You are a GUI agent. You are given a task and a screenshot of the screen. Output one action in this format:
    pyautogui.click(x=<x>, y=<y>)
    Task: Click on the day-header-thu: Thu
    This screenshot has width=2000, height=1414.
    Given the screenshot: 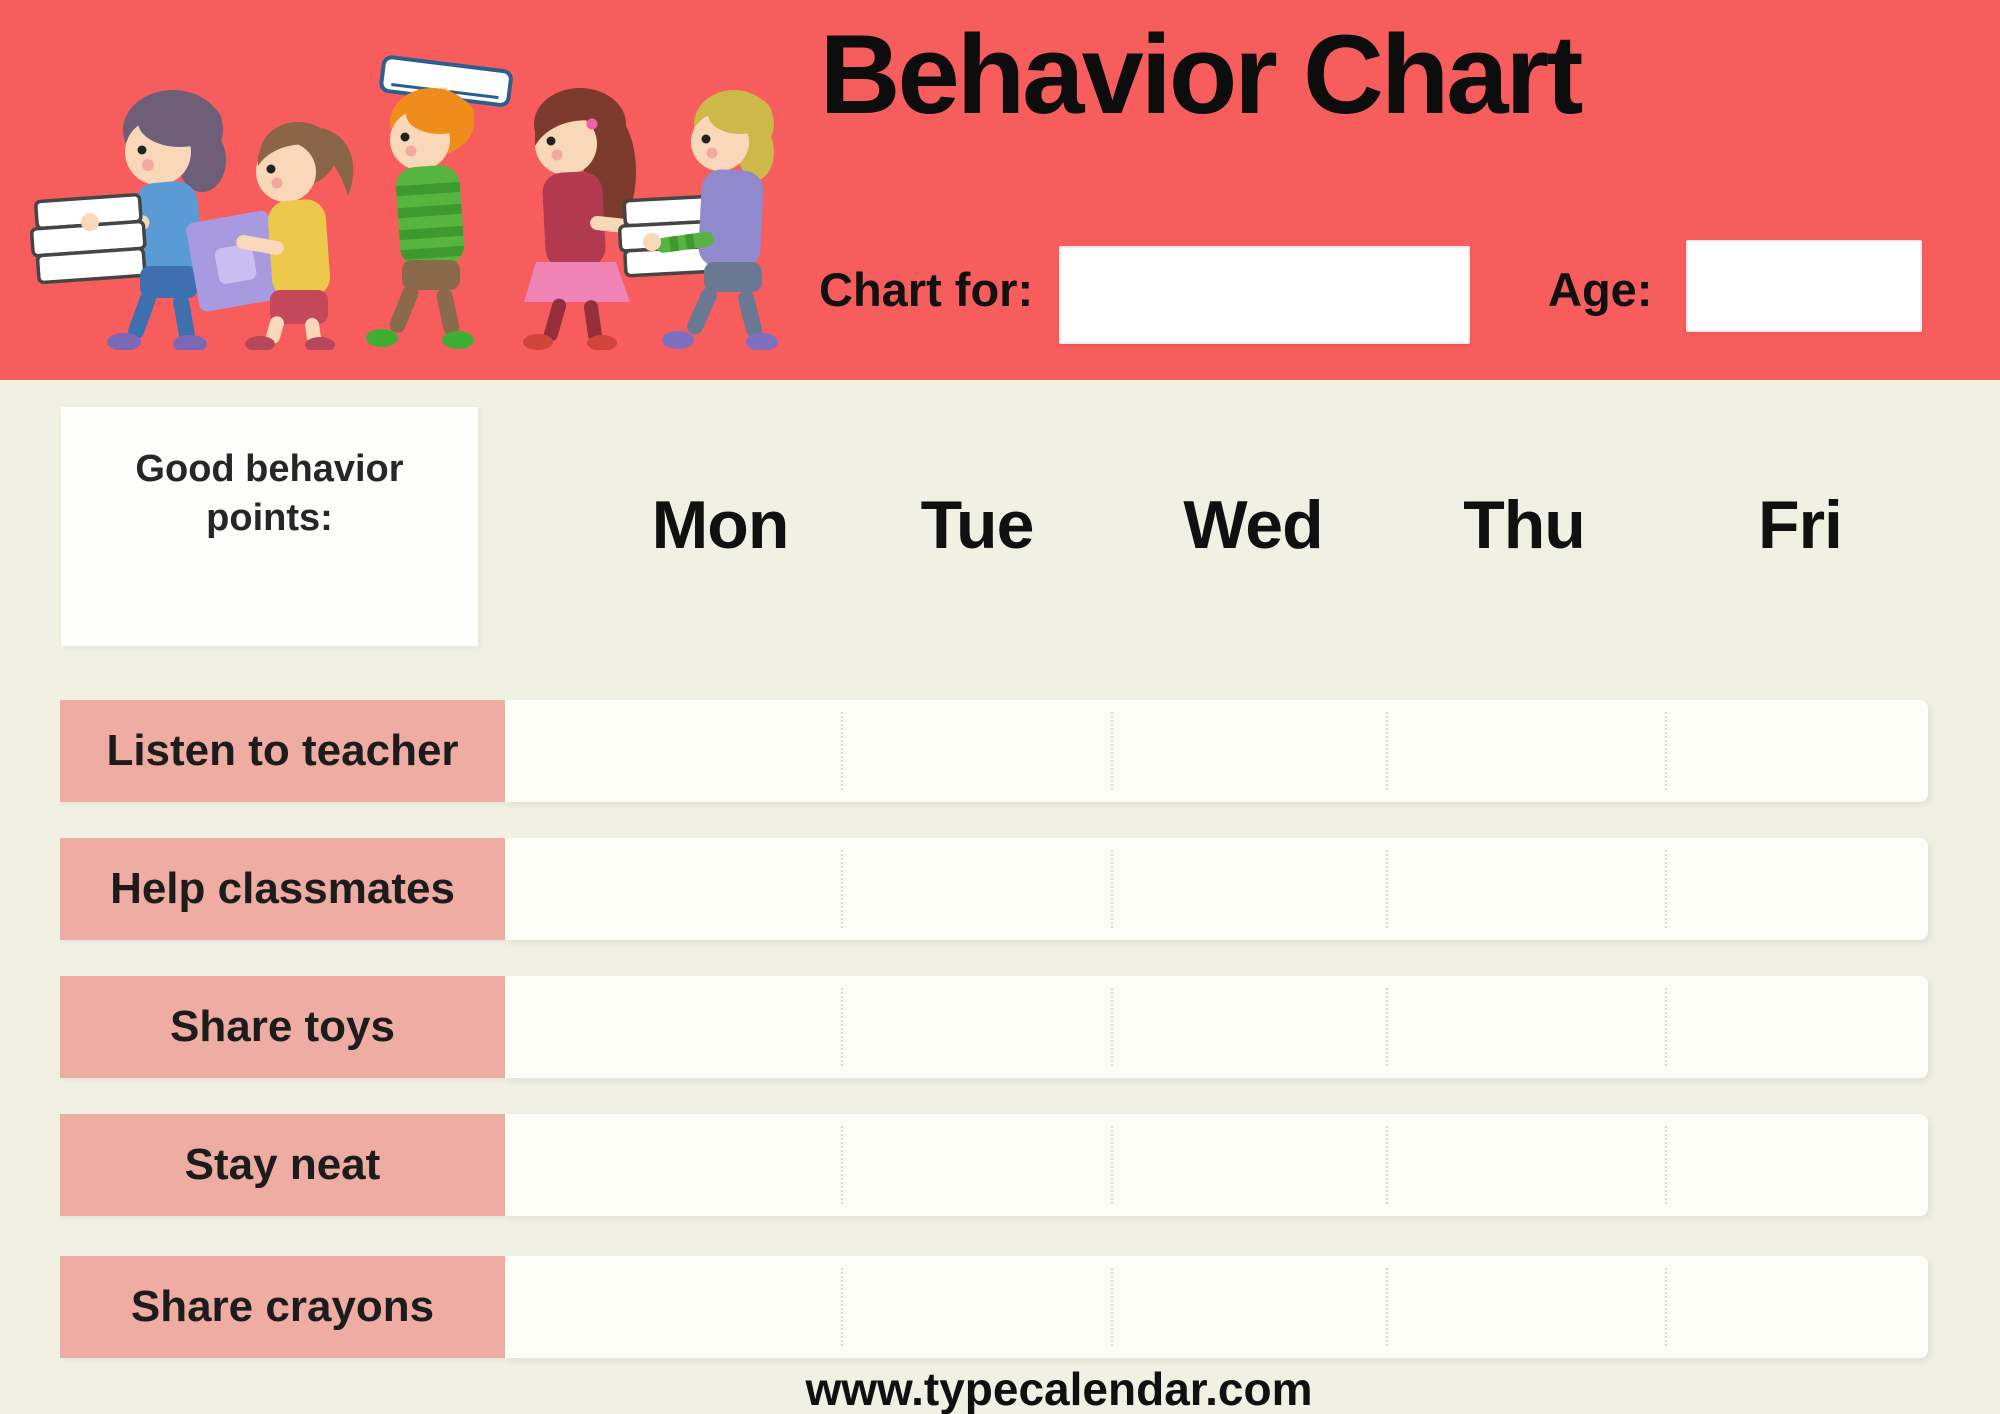 What is the action you would take?
    pyautogui.click(x=1524, y=525)
    